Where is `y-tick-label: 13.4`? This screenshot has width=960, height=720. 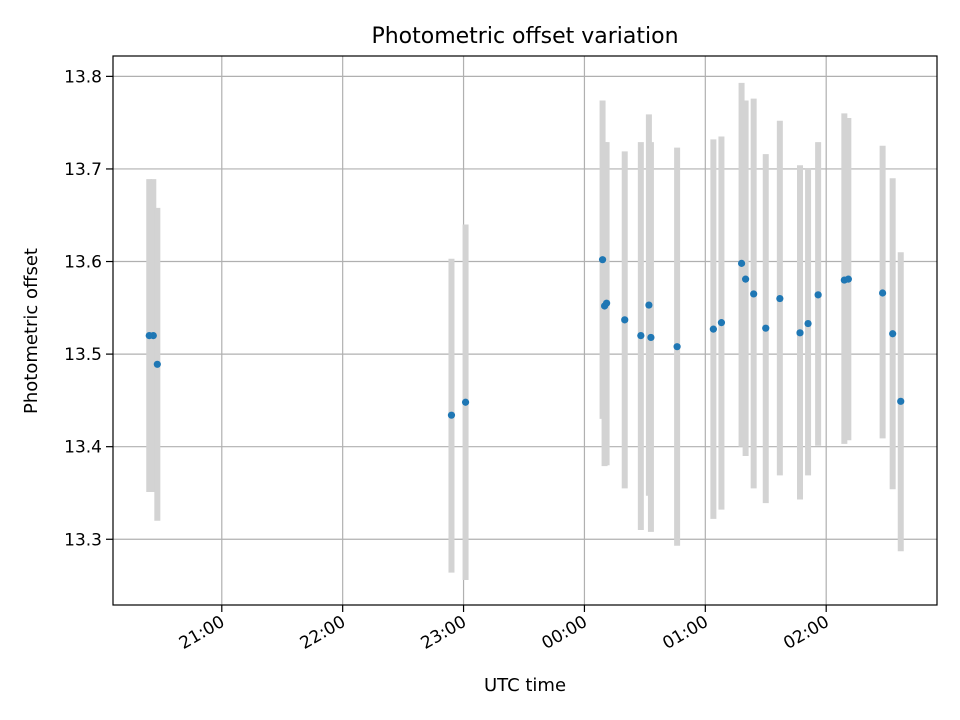 y-tick-label: 13.4 is located at coordinates (83, 448).